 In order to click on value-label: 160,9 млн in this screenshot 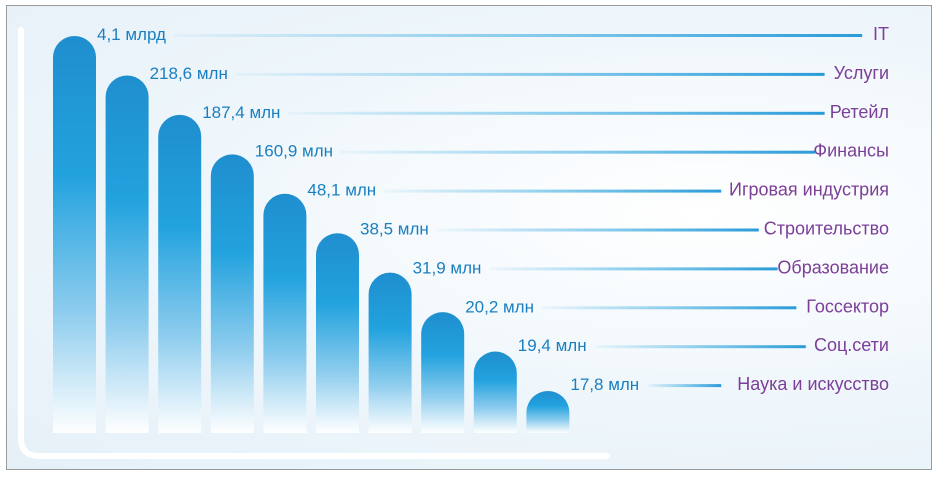, I will do `click(294, 151)`.